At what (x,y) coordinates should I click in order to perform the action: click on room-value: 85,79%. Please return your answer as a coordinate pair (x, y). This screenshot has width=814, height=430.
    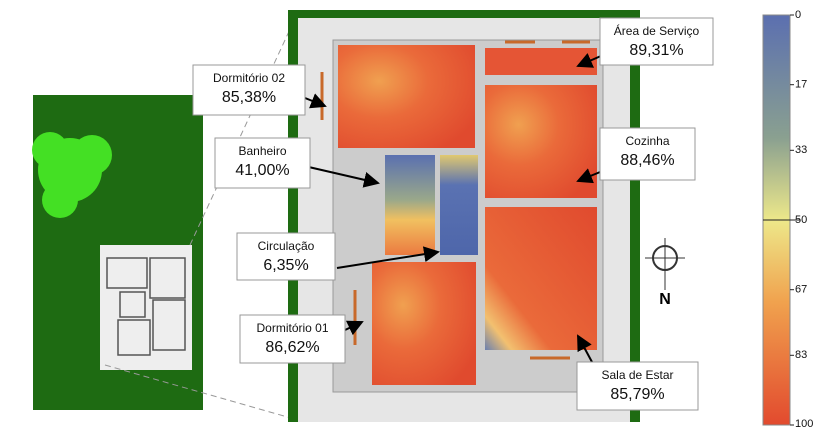
    Looking at the image, I should click on (637, 394).